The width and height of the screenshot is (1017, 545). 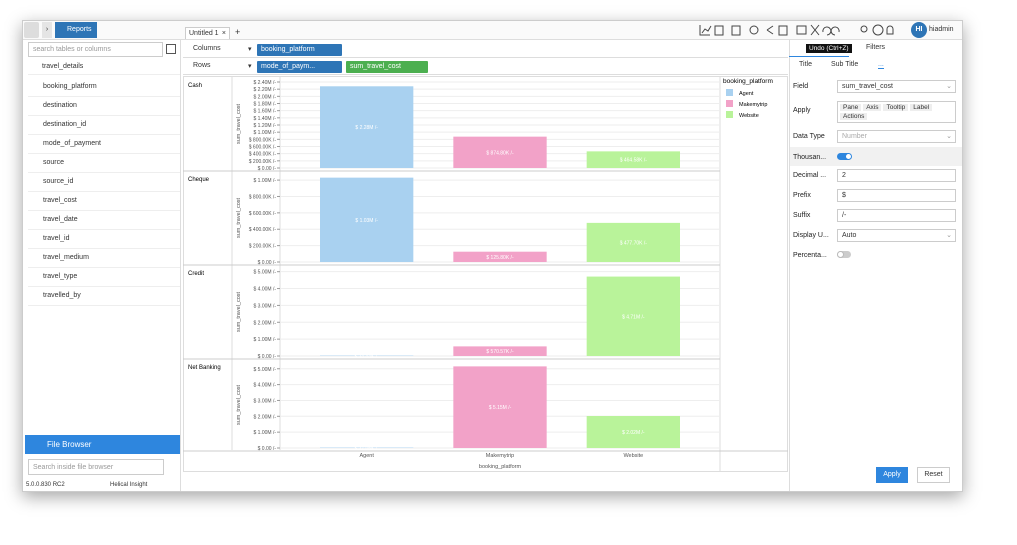 I want to click on y-tick-label: $ 200.00K /-, so click(x=263, y=162).